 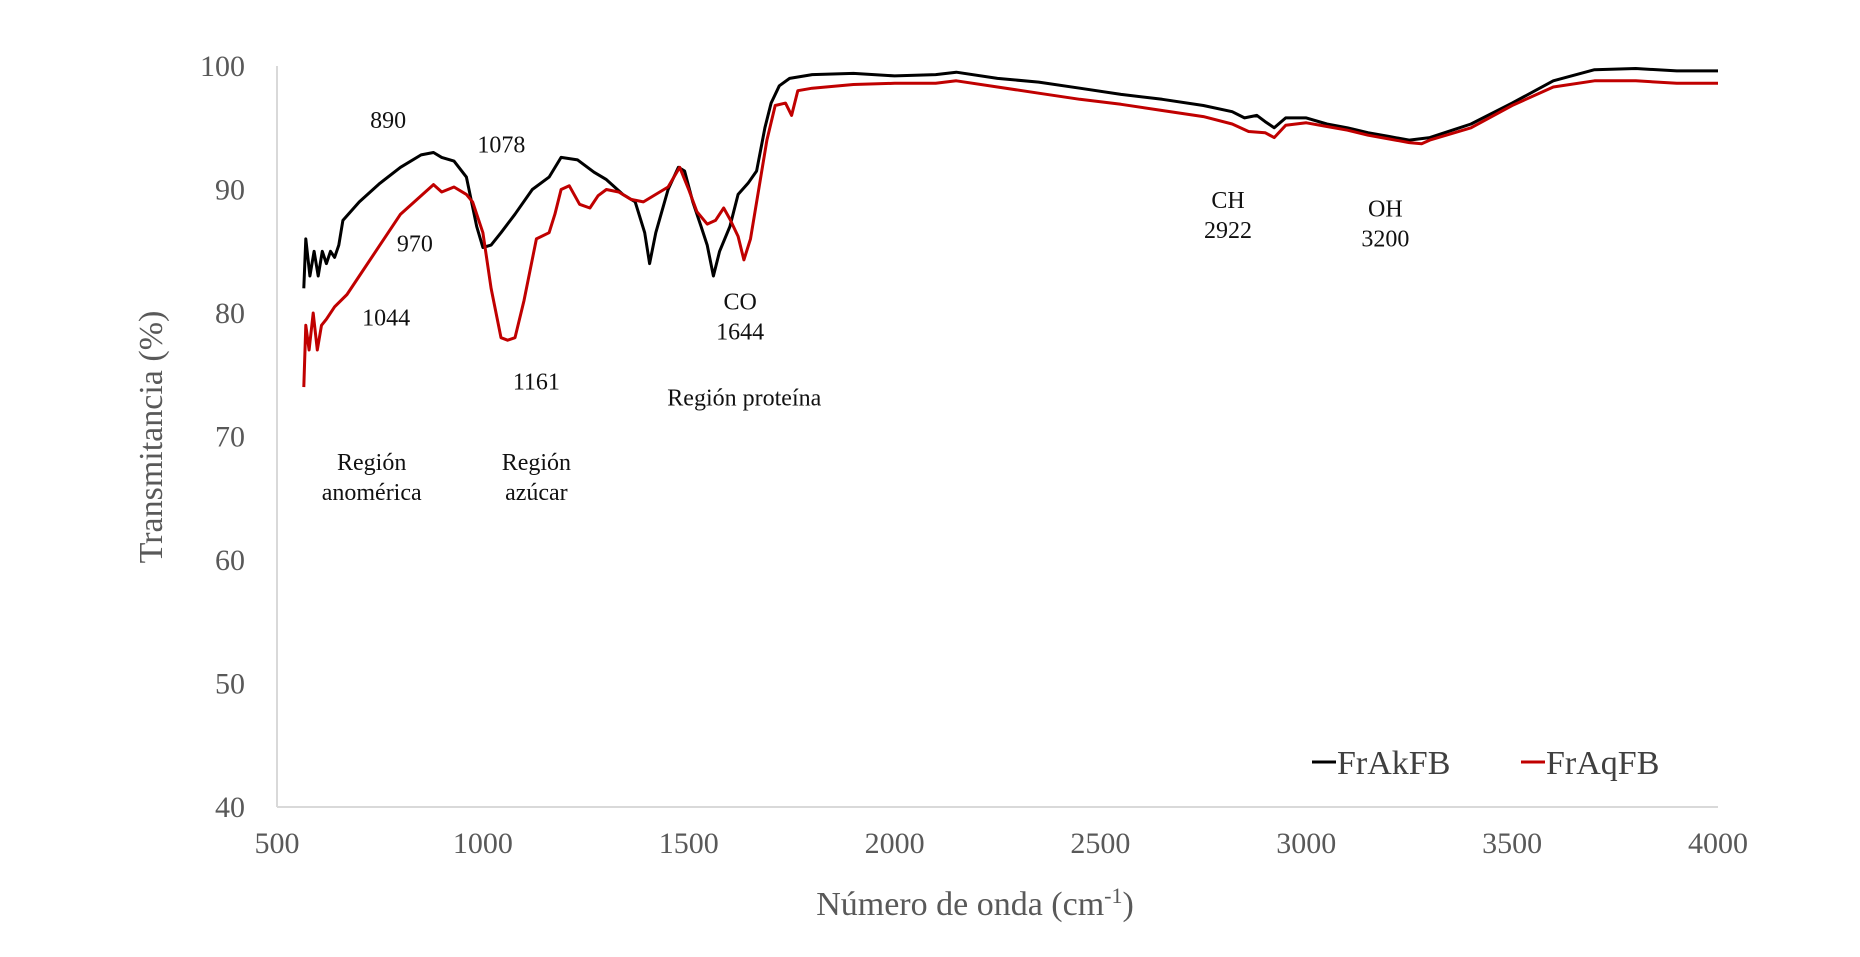 What do you see at coordinates (744, 399) in the screenshot?
I see `peak-annotation: Región proteína` at bounding box center [744, 399].